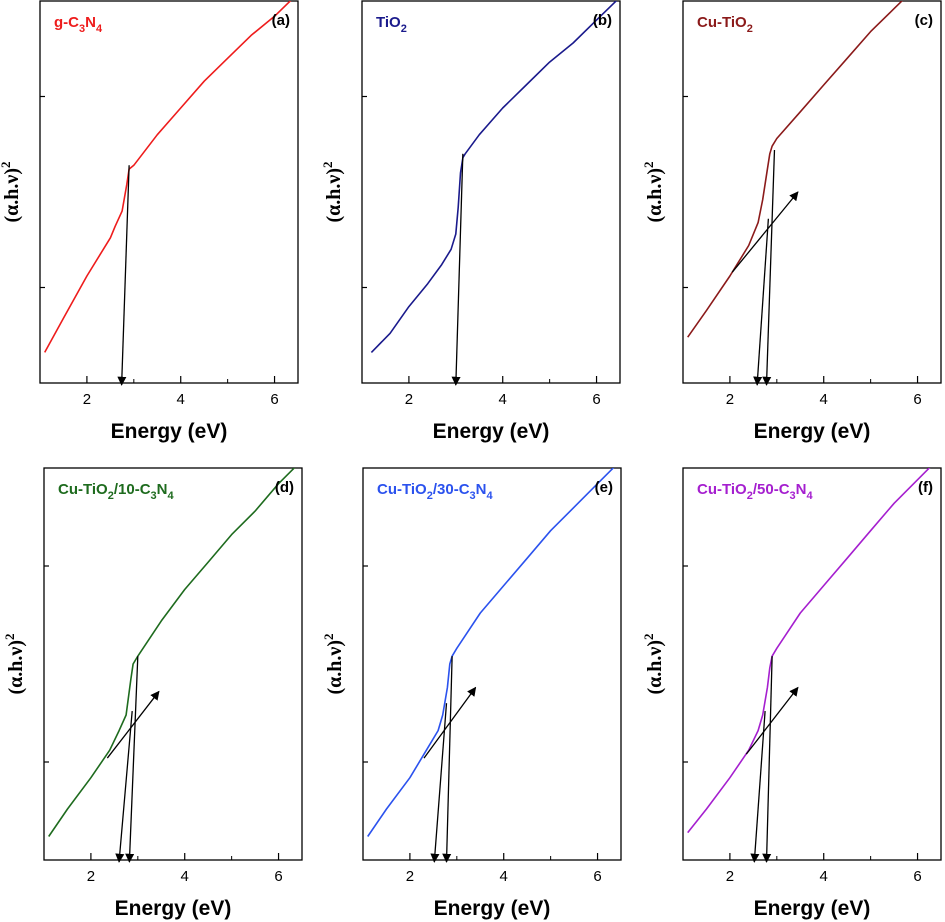 The width and height of the screenshot is (945, 922). I want to click on panel-label: (a), so click(281, 20).